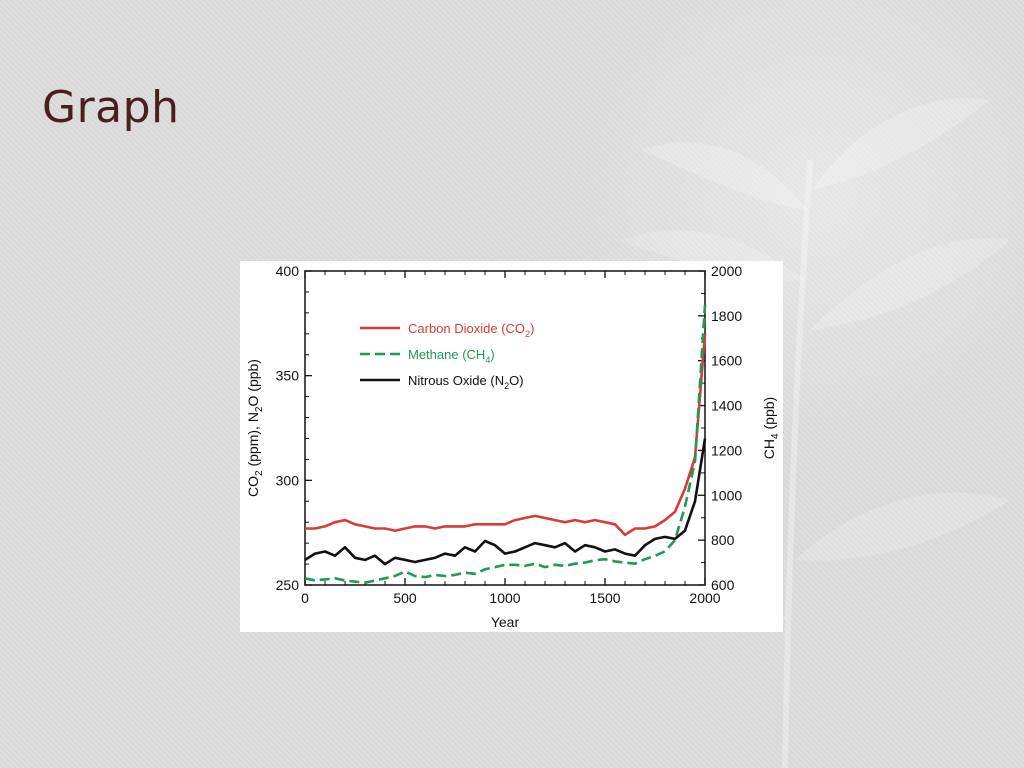  What do you see at coordinates (288, 585) in the screenshot?
I see `y-left-tick-label: 250` at bounding box center [288, 585].